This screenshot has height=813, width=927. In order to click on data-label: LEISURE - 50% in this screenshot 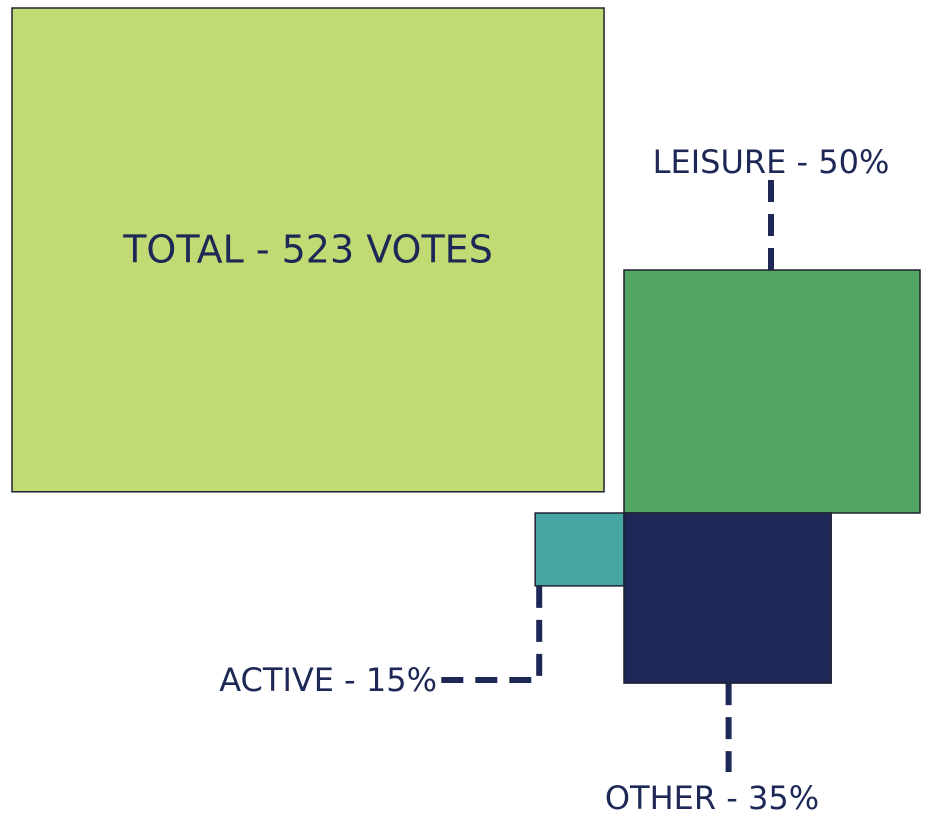, I will do `click(771, 162)`.